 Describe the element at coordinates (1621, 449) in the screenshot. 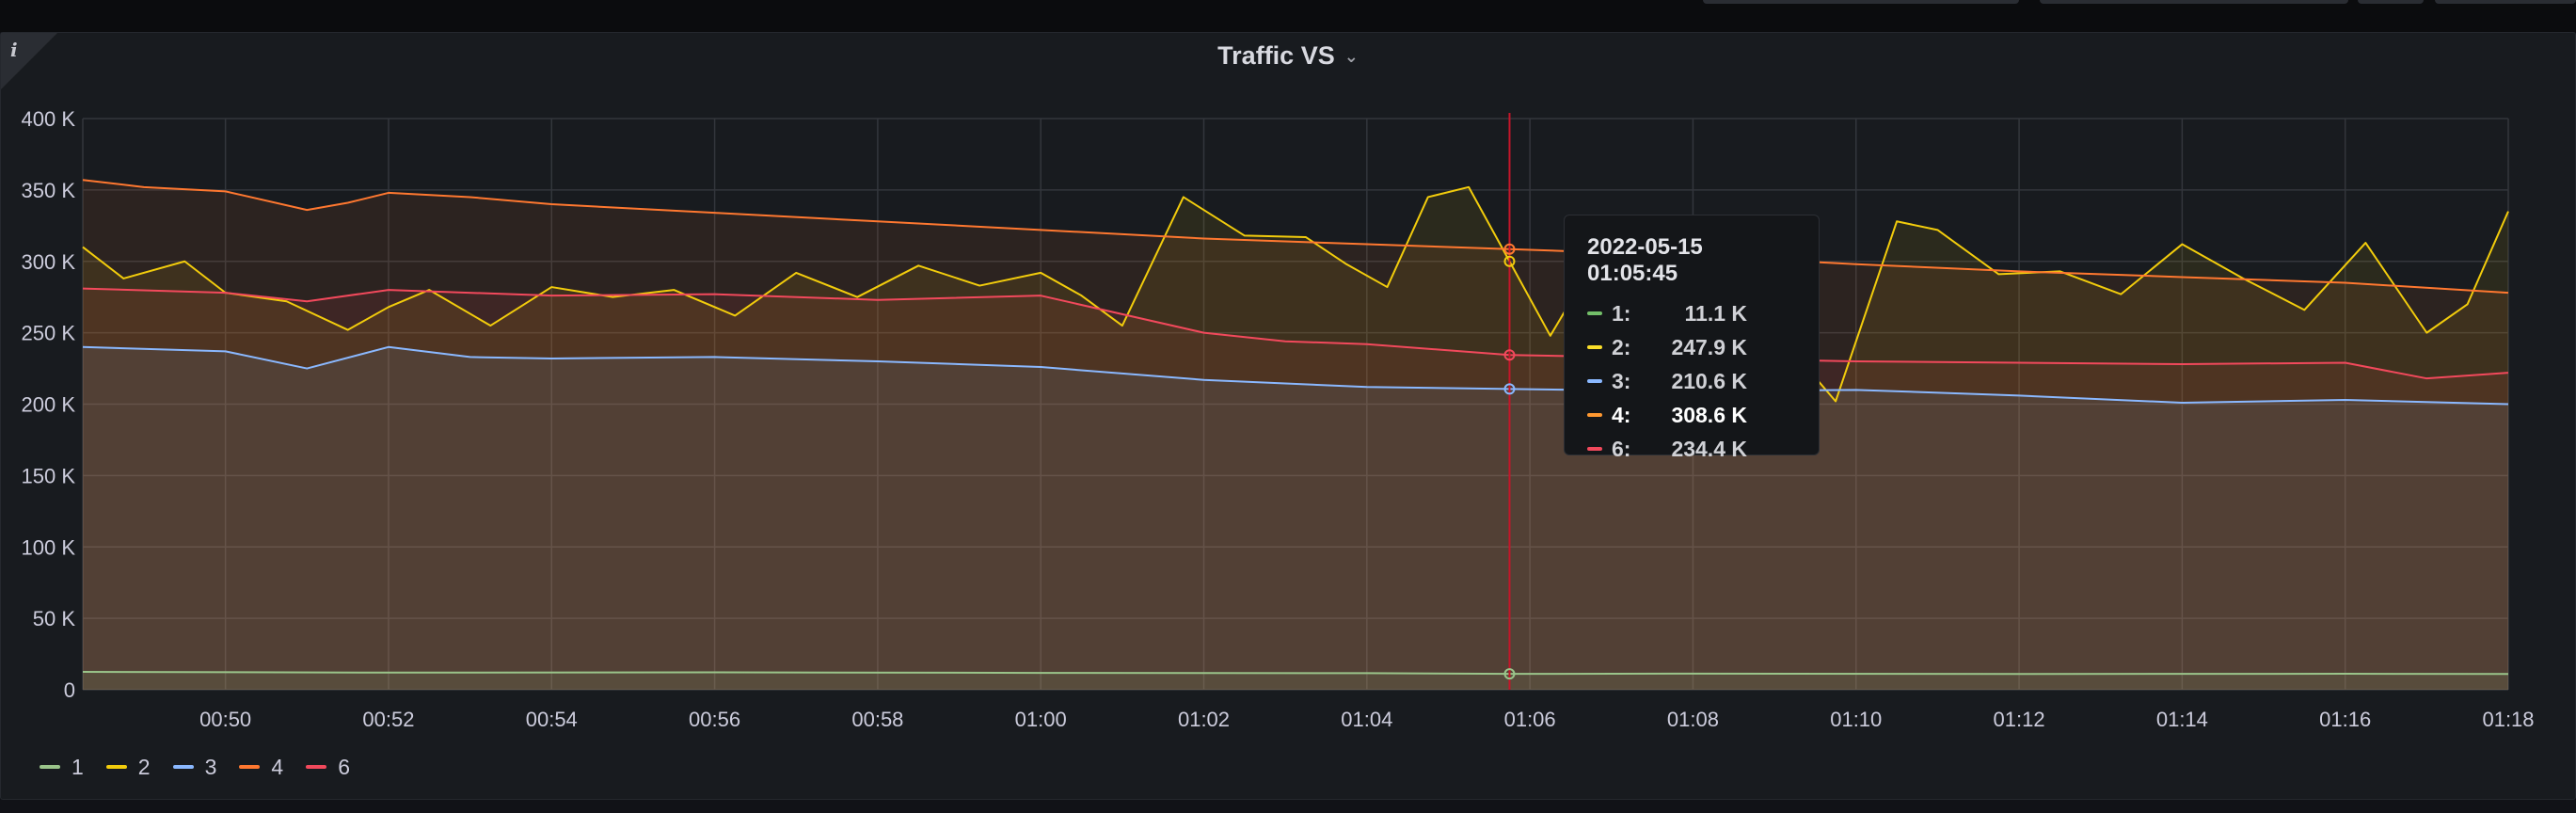

I see `tooltip-series-name: 6:` at that location.